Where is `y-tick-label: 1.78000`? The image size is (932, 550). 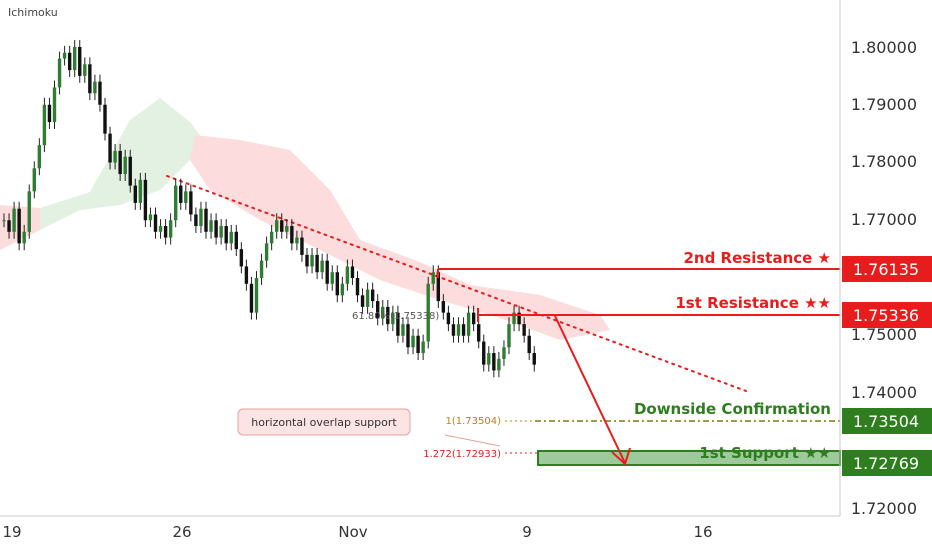 y-tick-label: 1.78000 is located at coordinates (884, 161).